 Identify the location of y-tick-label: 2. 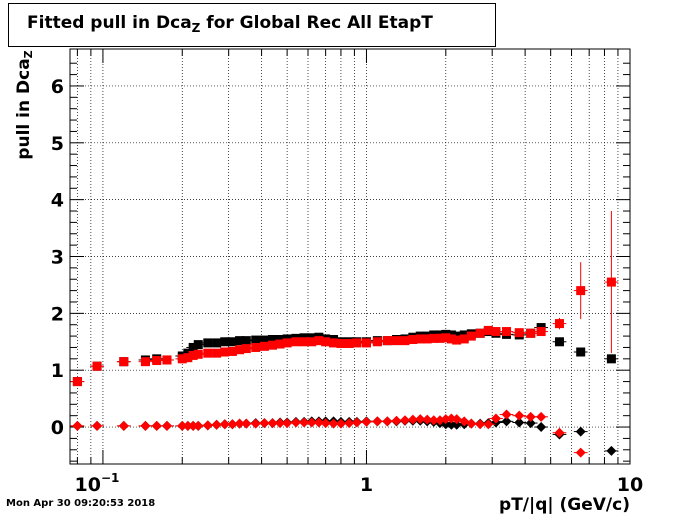
(57, 314).